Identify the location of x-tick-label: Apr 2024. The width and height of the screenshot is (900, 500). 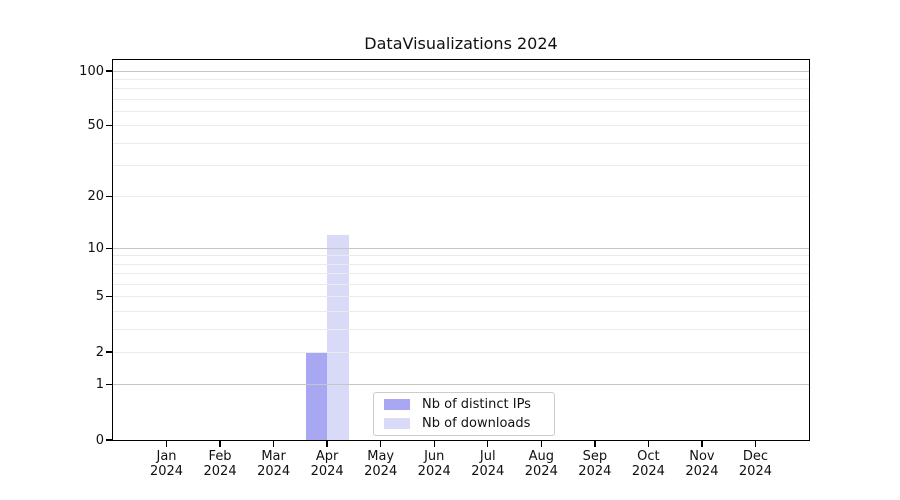
(327, 464).